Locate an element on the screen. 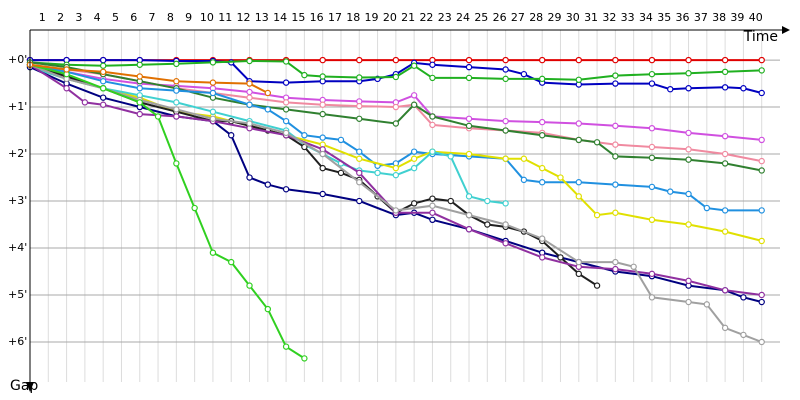 Image resolution: width=800 pixels, height=400 pixels. x-tick-label: 8 is located at coordinates (170, 17).